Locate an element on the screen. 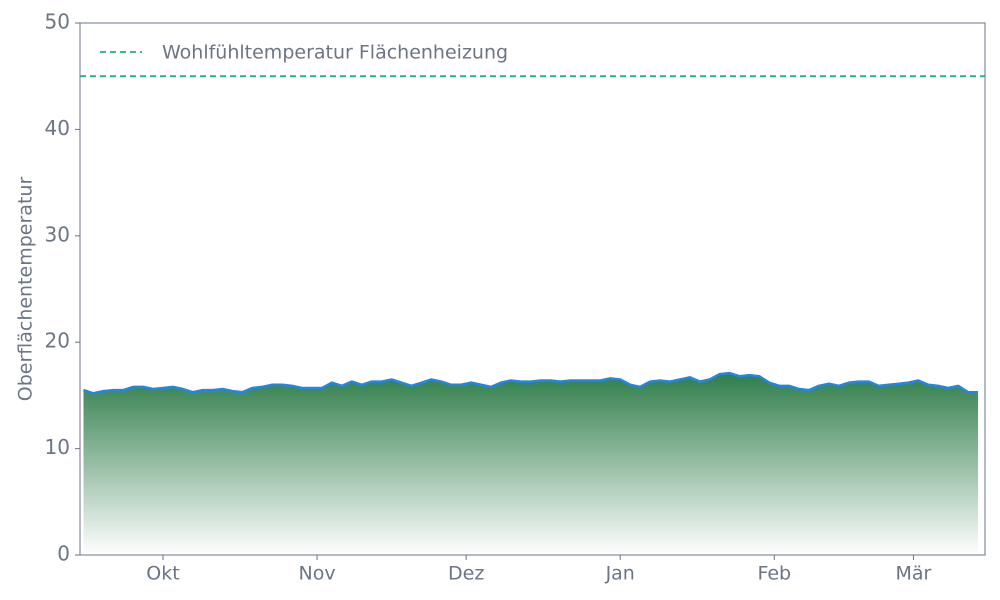  y-tick-label: 40 is located at coordinates (57, 128).